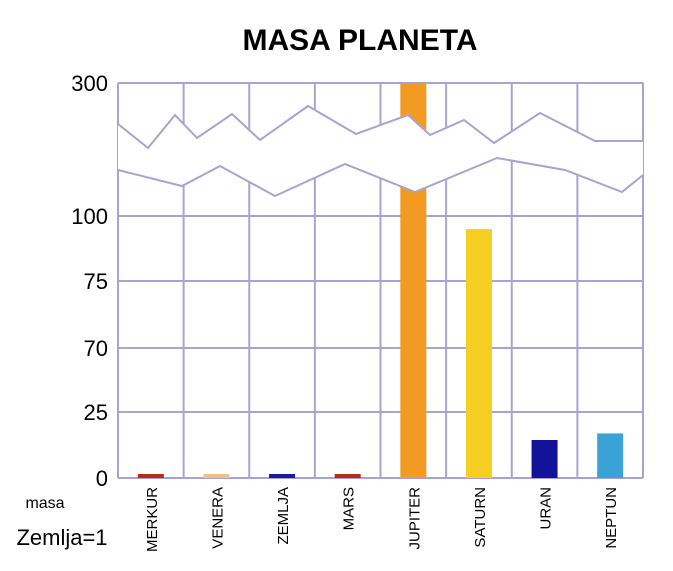 The height and width of the screenshot is (571, 673). What do you see at coordinates (96, 348) in the screenshot?
I see `y-tick-label: 70` at bounding box center [96, 348].